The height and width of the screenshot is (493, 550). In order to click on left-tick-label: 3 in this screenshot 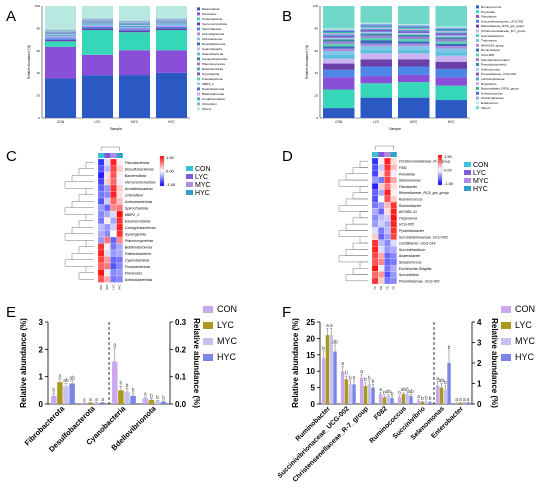, I will do `click(41, 322)`.